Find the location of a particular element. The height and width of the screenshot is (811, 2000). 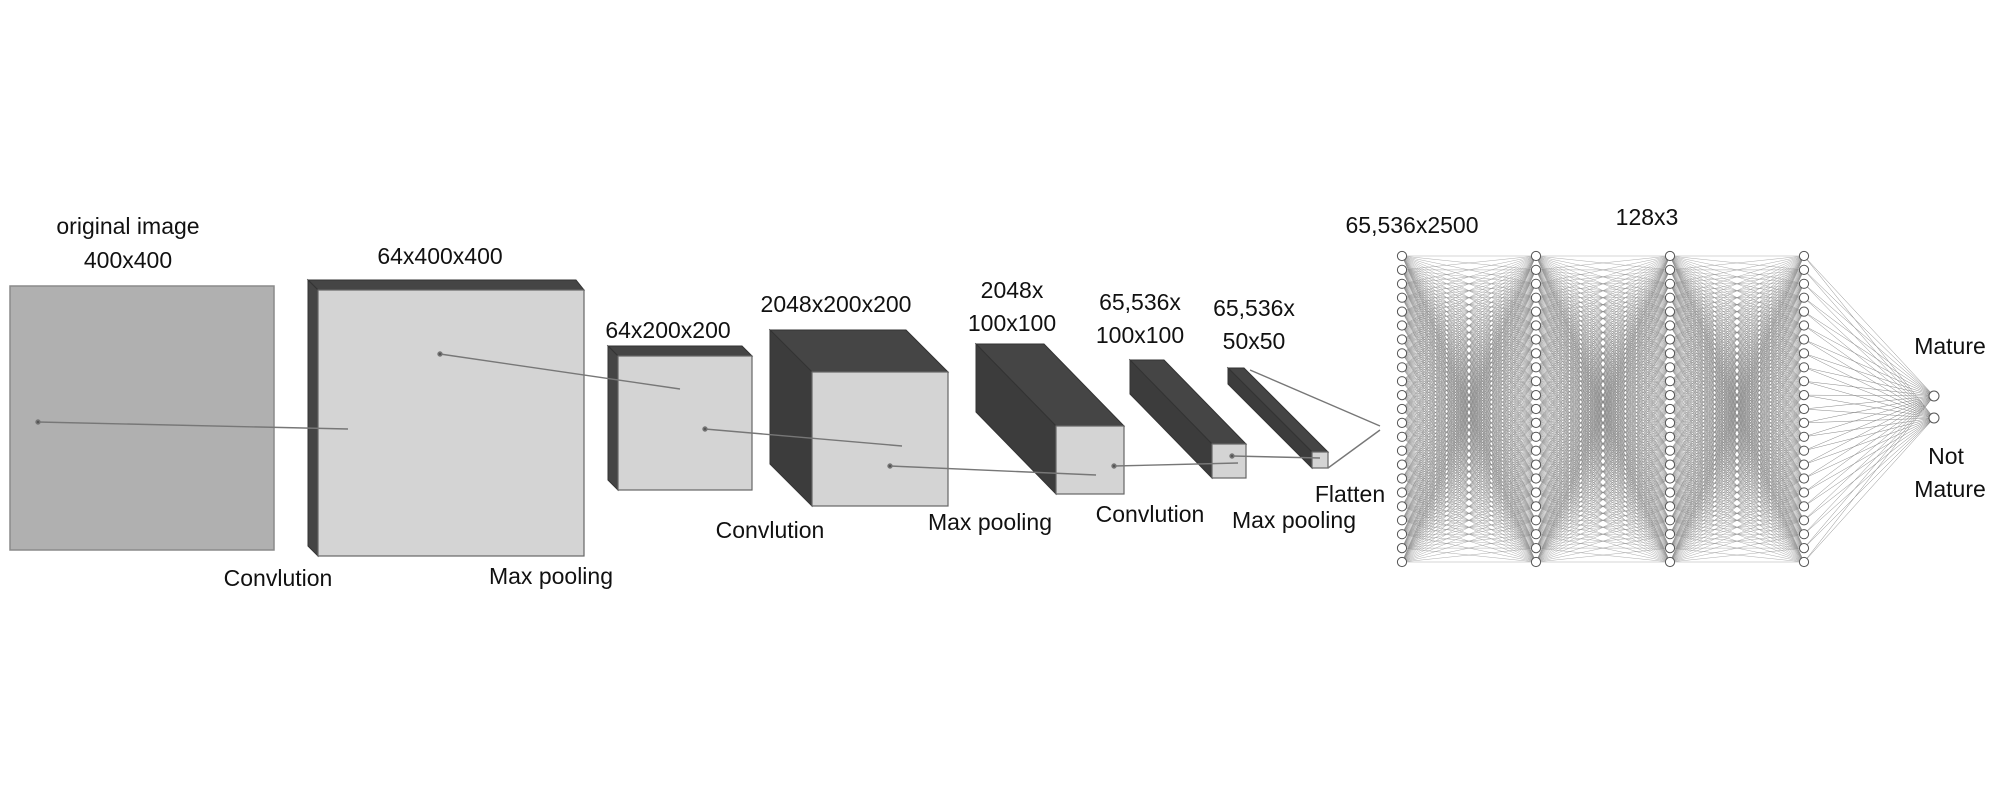

pool3-op-label: Max pooling is located at coordinates (1294, 520).